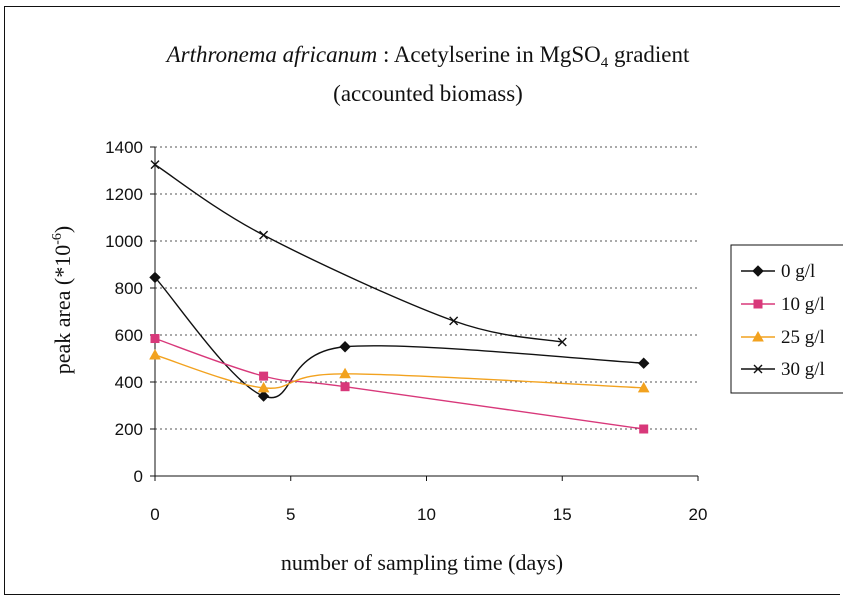 This screenshot has width=843, height=600. What do you see at coordinates (426, 514) in the screenshot?
I see `x-tick-label: 10` at bounding box center [426, 514].